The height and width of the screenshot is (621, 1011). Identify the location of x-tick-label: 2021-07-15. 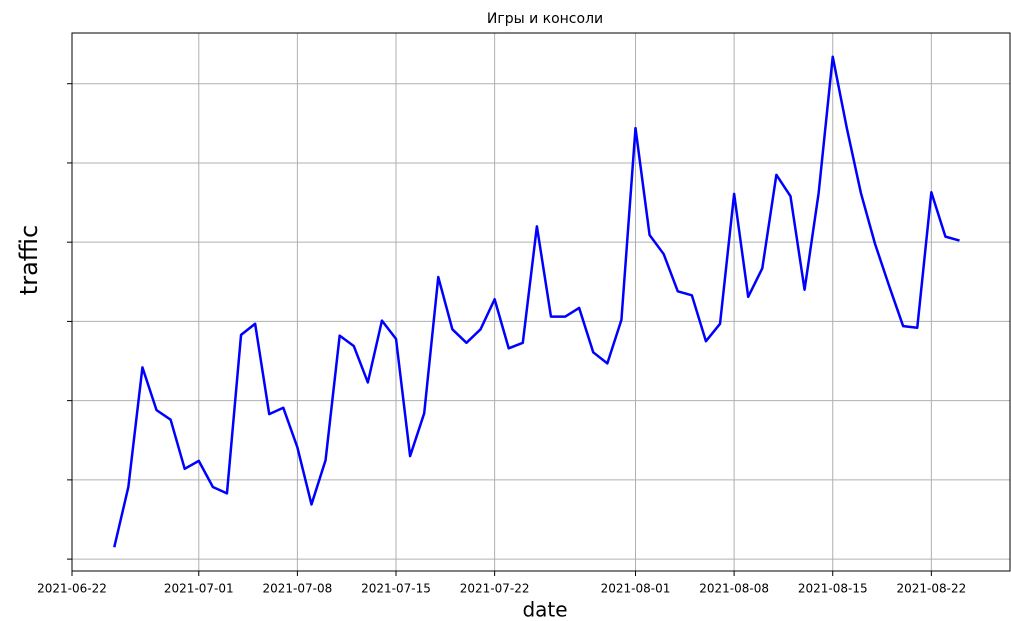
(396, 589).